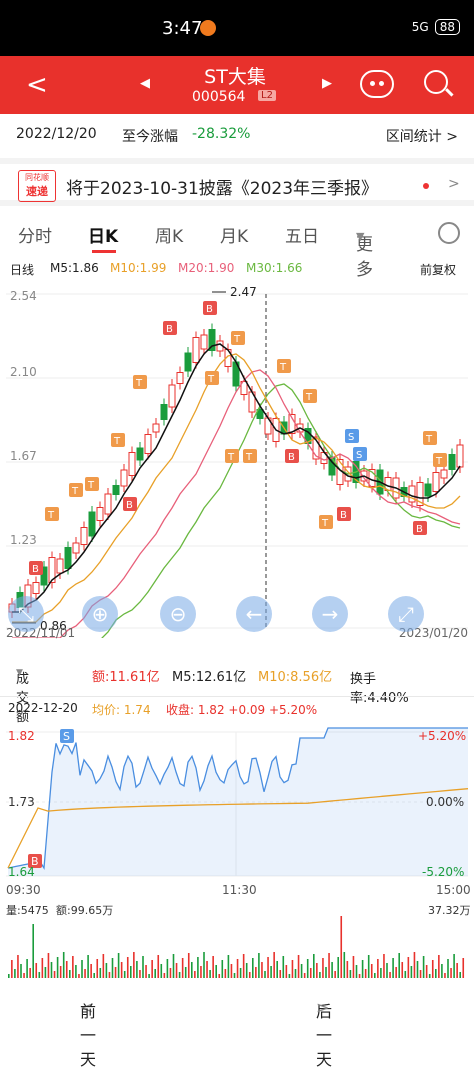 The height and width of the screenshot is (1070, 474). Describe the element at coordinates (23, 456) in the screenshot. I see `price-label-3: 1.67` at that location.